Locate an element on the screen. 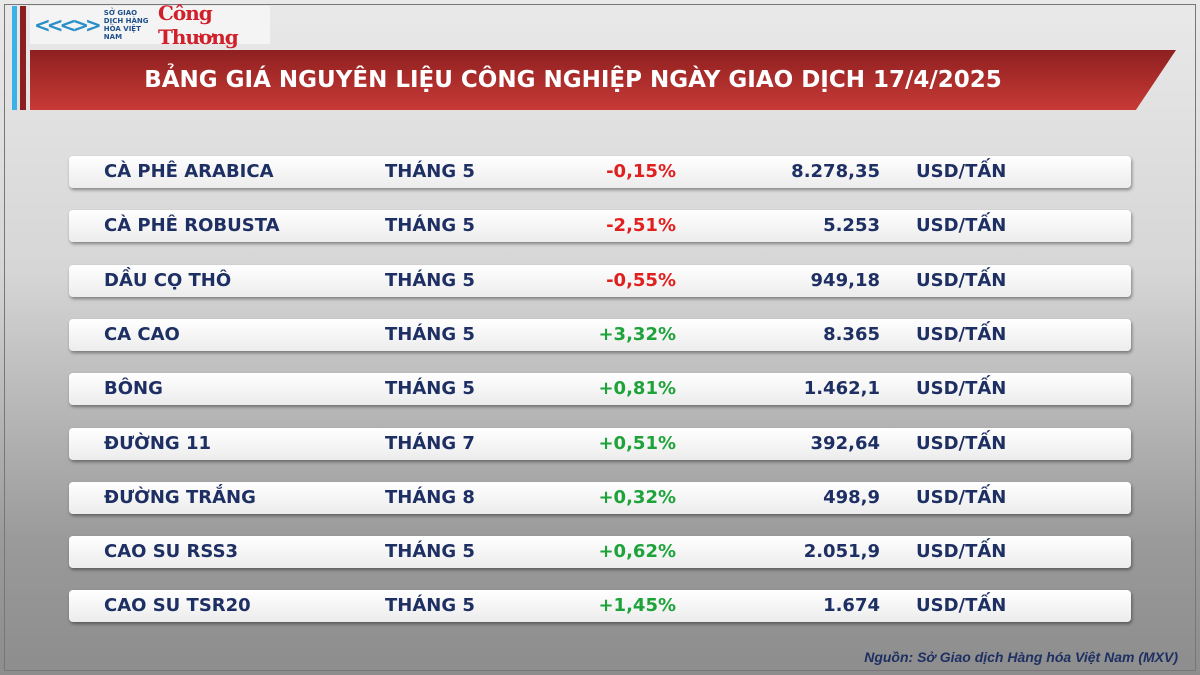 This screenshot has height=675, width=1200. commodity-name: ĐƯỜNG TRẮNG is located at coordinates (180, 497).